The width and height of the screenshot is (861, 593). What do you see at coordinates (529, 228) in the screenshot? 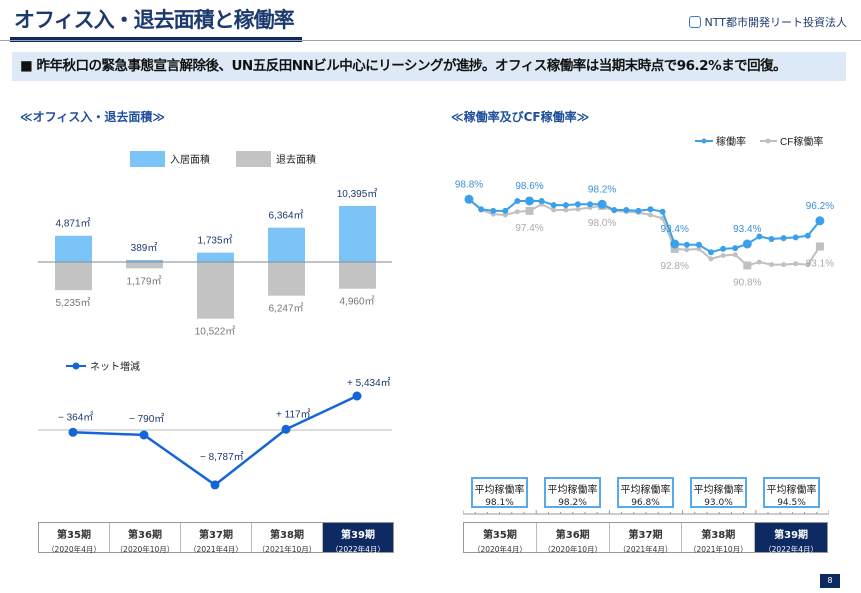
I see `cf-occupancy-label: 97.4%` at bounding box center [529, 228].